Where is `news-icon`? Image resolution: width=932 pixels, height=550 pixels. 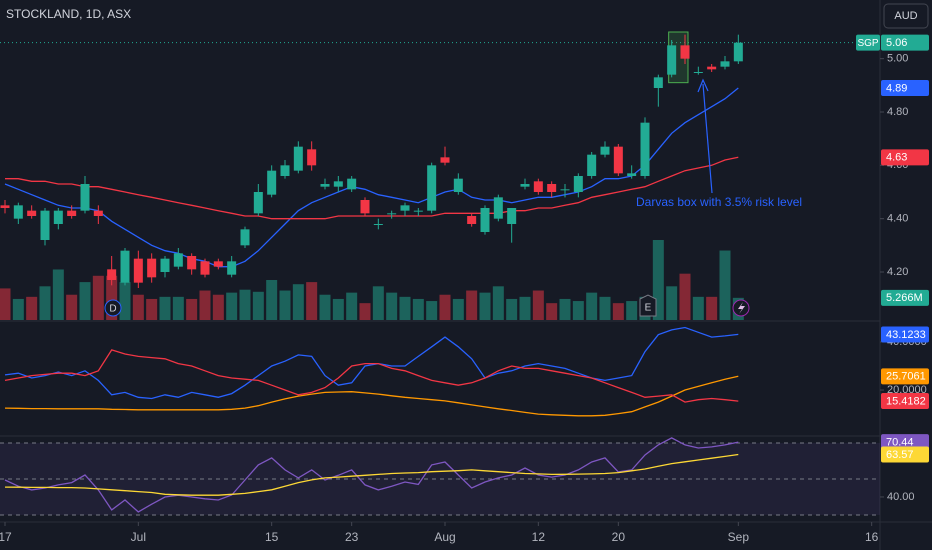 news-icon is located at coordinates (741, 308).